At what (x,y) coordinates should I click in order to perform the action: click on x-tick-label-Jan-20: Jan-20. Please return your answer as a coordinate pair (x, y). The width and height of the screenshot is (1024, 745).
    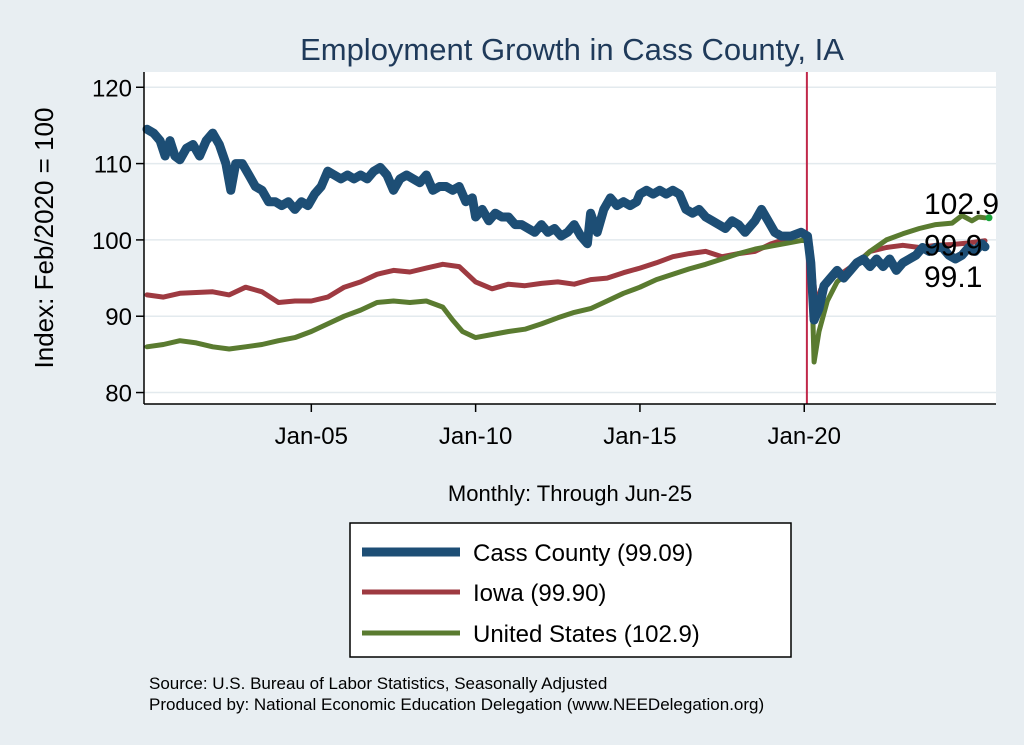
    Looking at the image, I should click on (804, 436).